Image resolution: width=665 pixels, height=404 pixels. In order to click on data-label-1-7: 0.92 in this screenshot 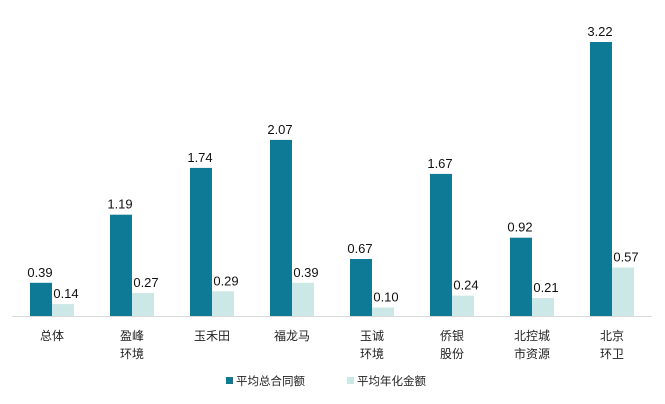, I will do `click(519, 227)`.